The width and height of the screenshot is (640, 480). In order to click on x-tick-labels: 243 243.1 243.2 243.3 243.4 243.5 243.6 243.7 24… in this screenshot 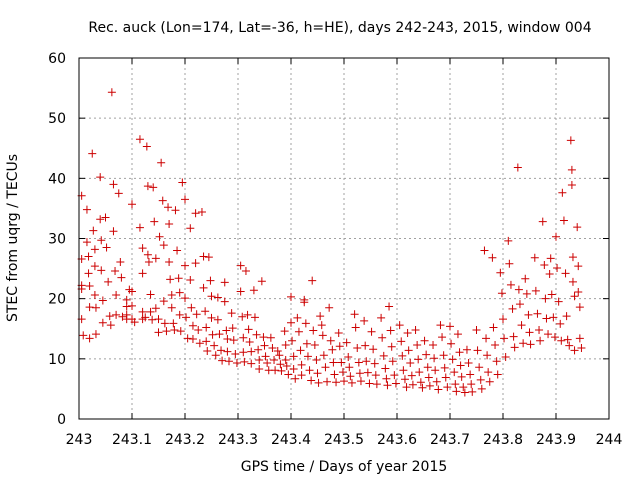, I will do `click(344, 440)`.